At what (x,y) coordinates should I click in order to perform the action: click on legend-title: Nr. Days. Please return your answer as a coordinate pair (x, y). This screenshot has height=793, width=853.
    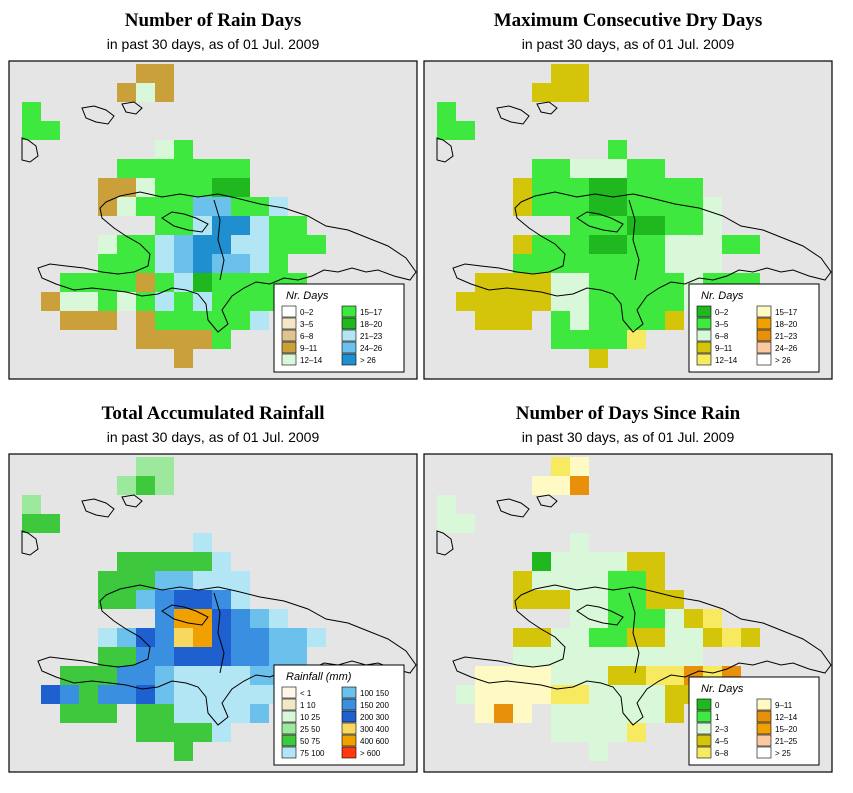
    Looking at the image, I should click on (722, 296).